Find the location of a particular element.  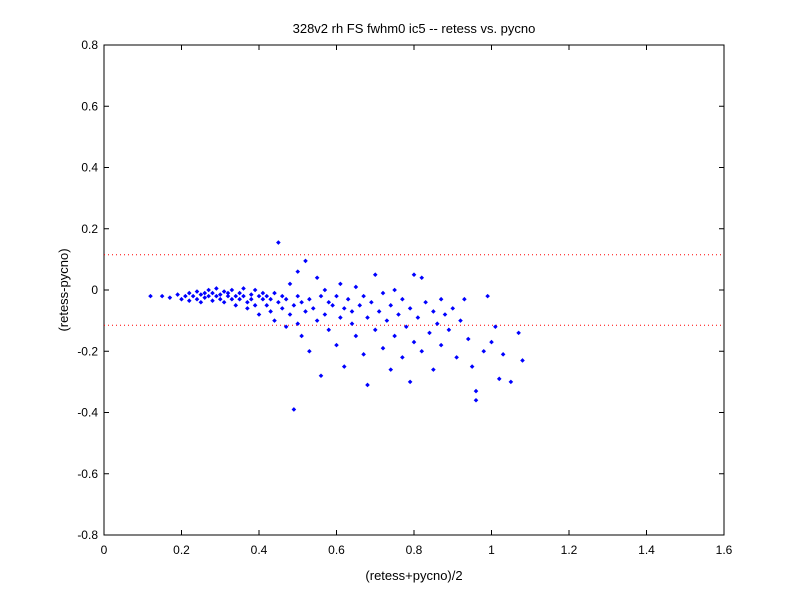

y-tick-label: -0.8 is located at coordinates (87, 535).